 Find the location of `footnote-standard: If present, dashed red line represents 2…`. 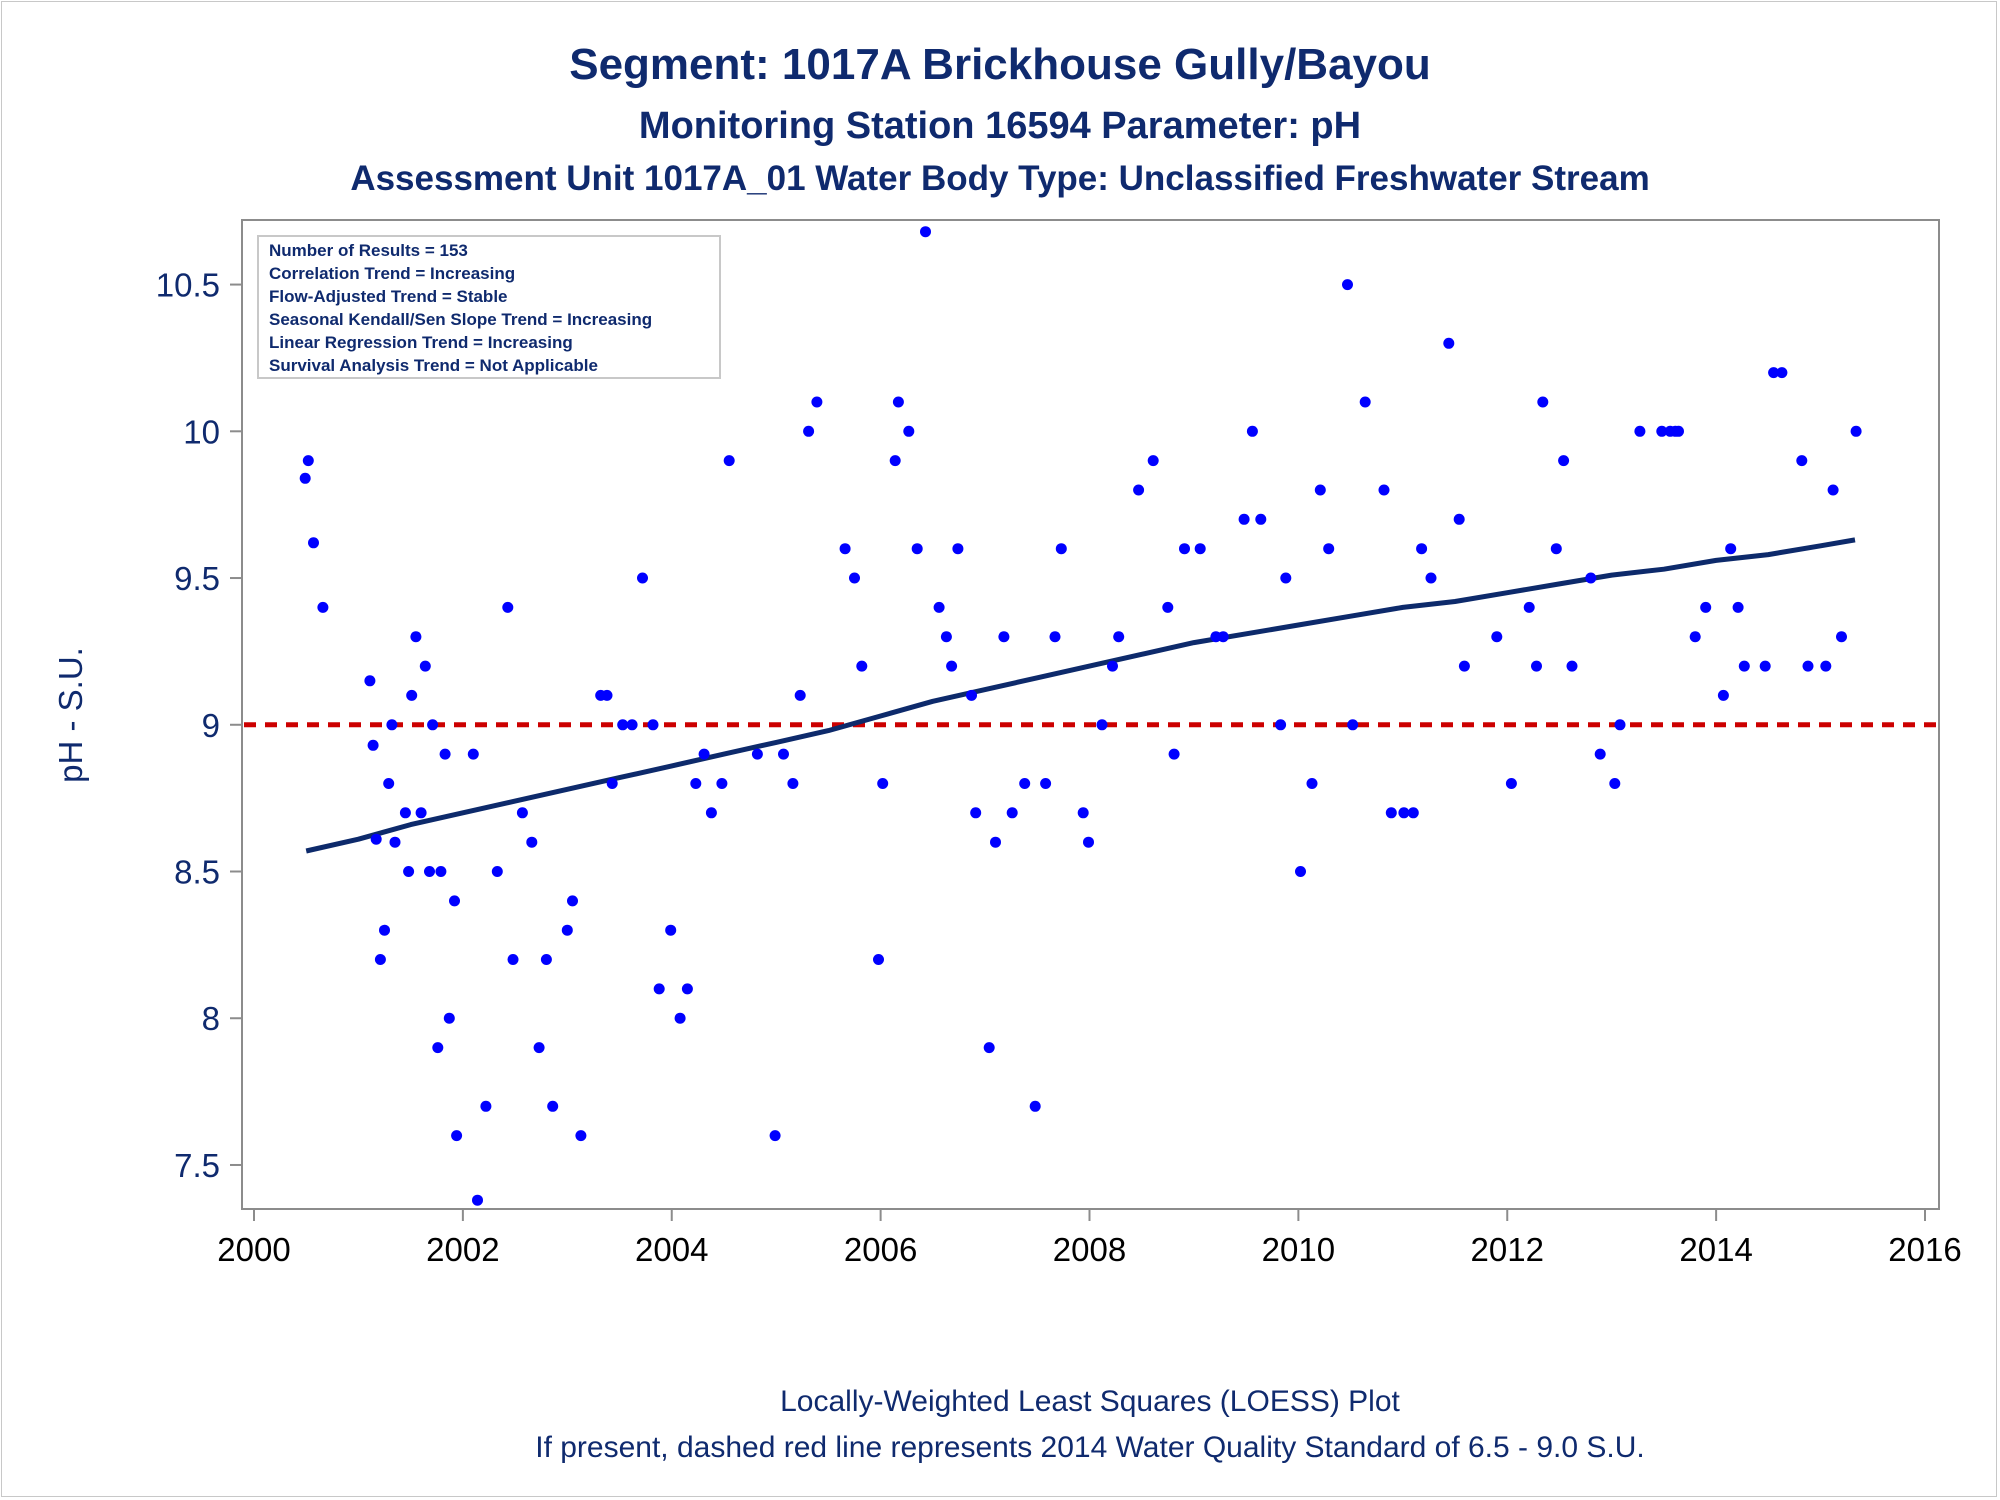

footnote-standard: If present, dashed red line represents 2… is located at coordinates (1090, 1447).